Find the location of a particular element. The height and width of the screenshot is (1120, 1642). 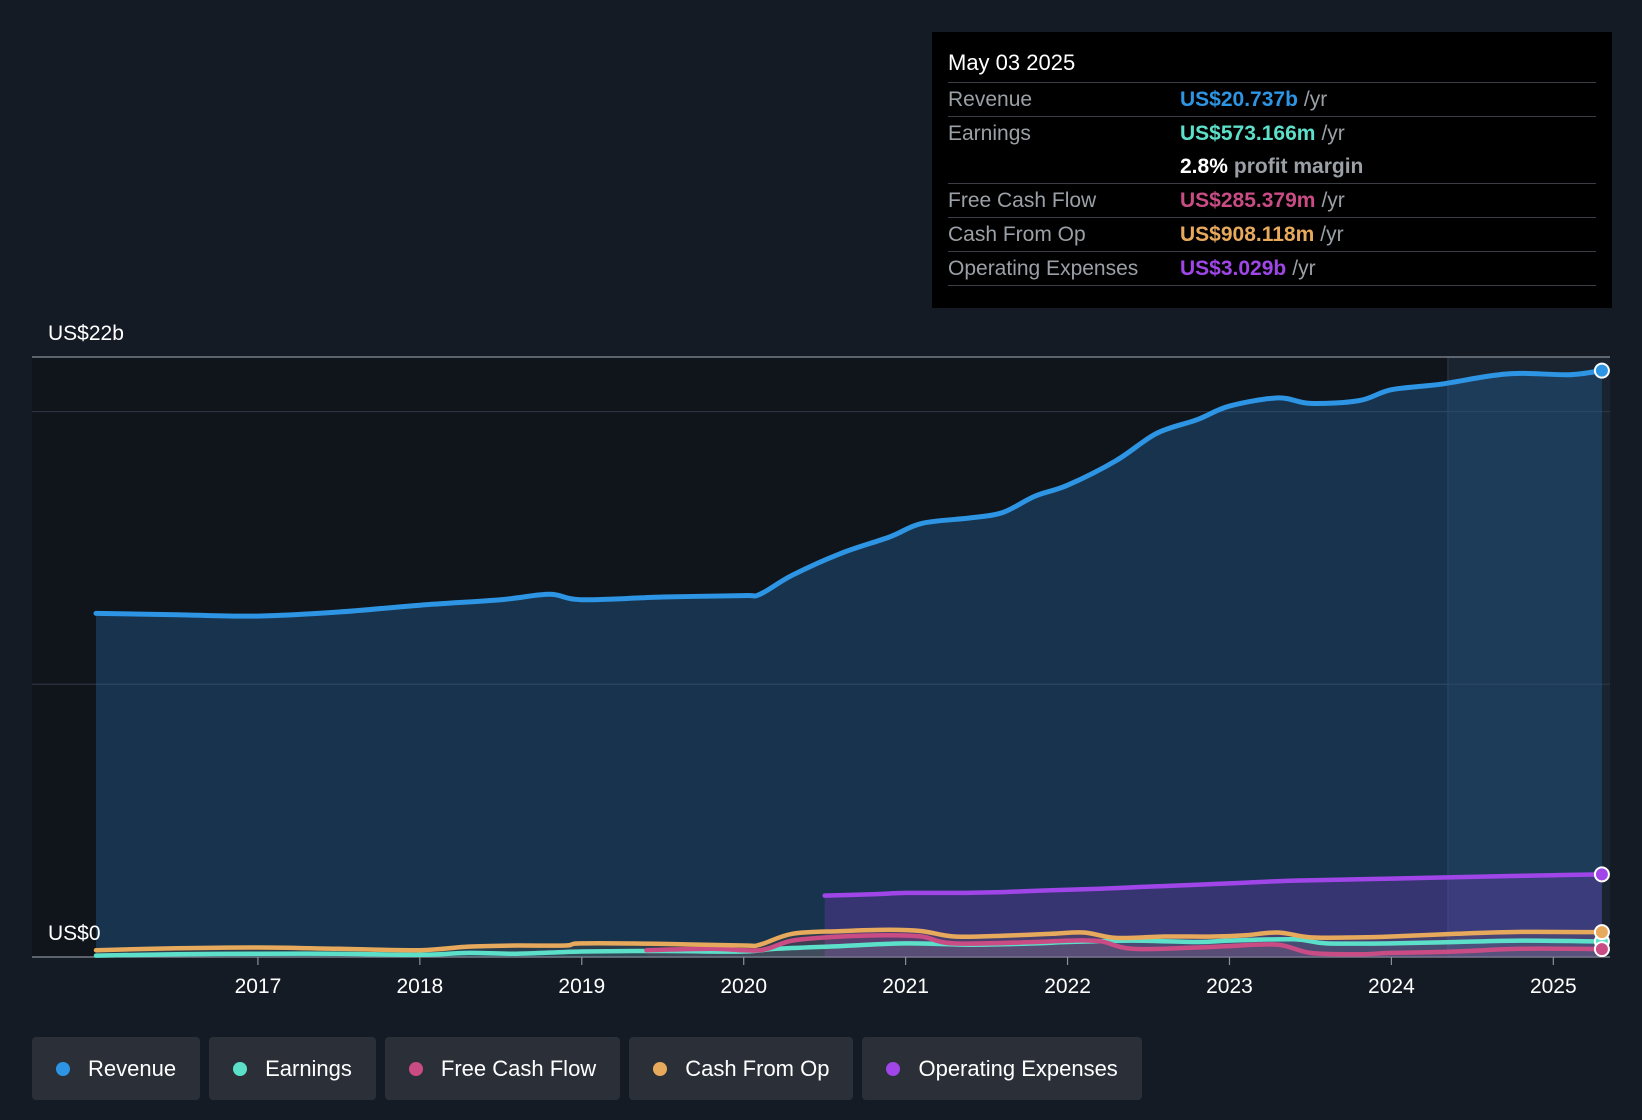

revenue-end-dot is located at coordinates (1601, 370).